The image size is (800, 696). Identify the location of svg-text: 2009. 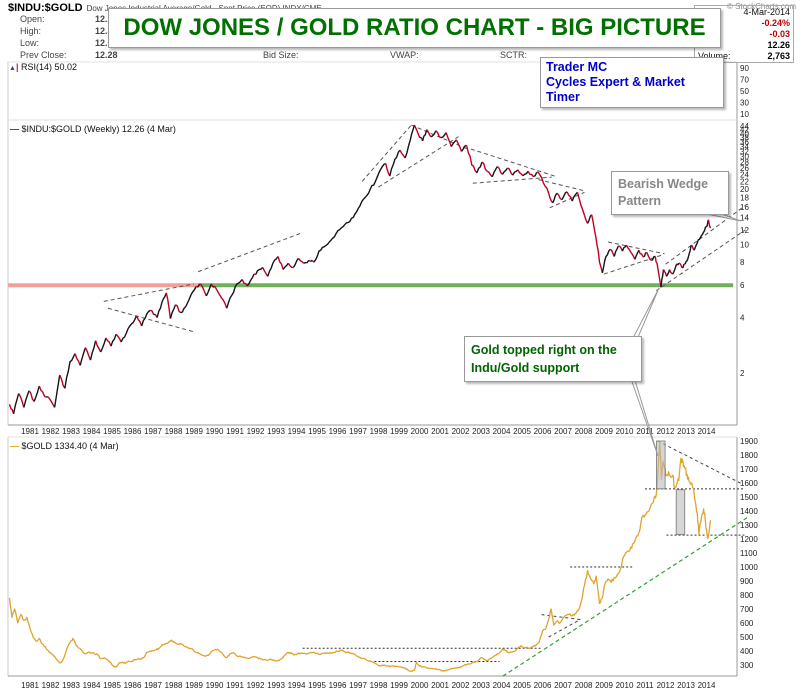
(604, 431).